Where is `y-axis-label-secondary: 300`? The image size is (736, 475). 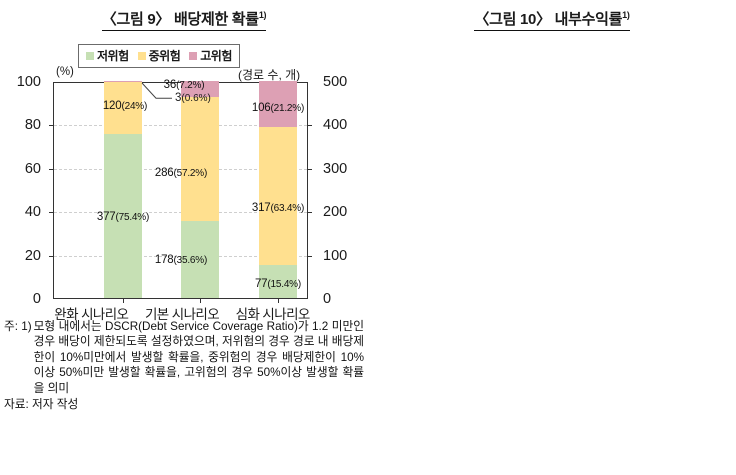
y-axis-label-secondary: 300 is located at coordinates (335, 168).